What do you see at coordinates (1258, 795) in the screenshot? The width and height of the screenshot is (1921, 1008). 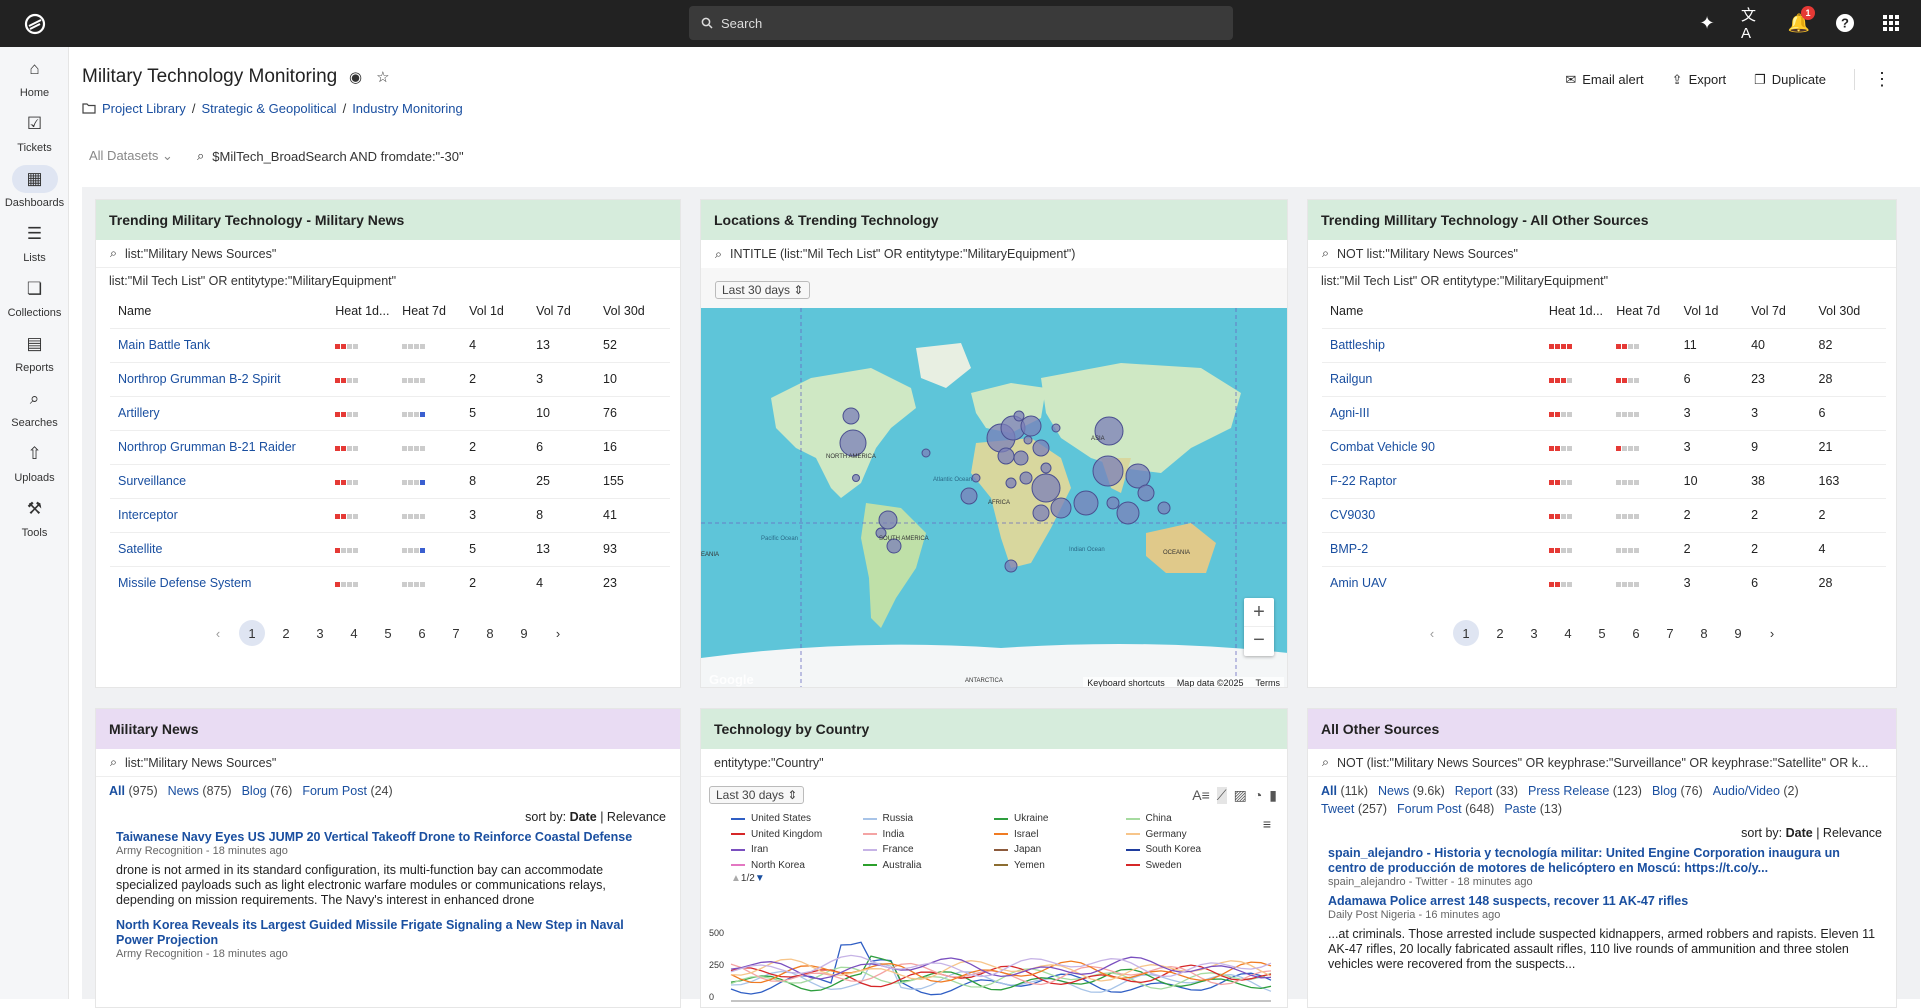 I see `chart-type-pie-icon: ◔` at bounding box center [1258, 795].